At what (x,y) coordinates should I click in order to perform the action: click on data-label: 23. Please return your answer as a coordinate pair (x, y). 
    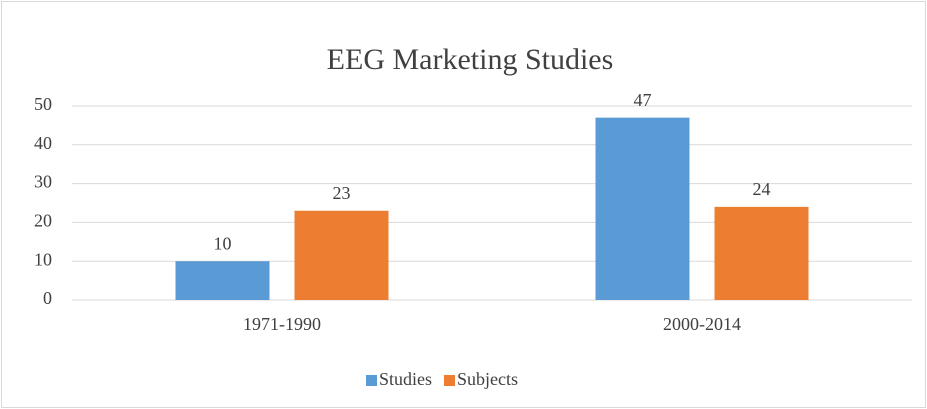
    Looking at the image, I should click on (342, 193).